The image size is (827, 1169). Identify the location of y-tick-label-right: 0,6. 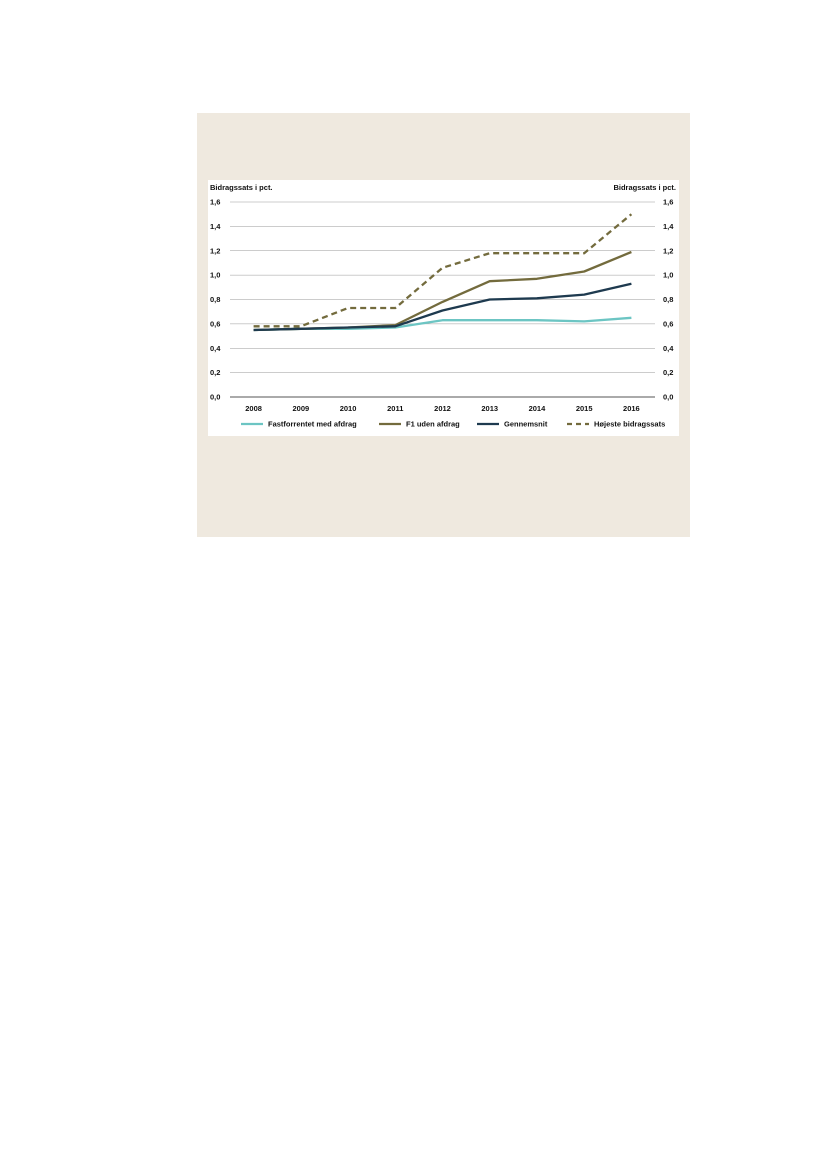
(668, 323).